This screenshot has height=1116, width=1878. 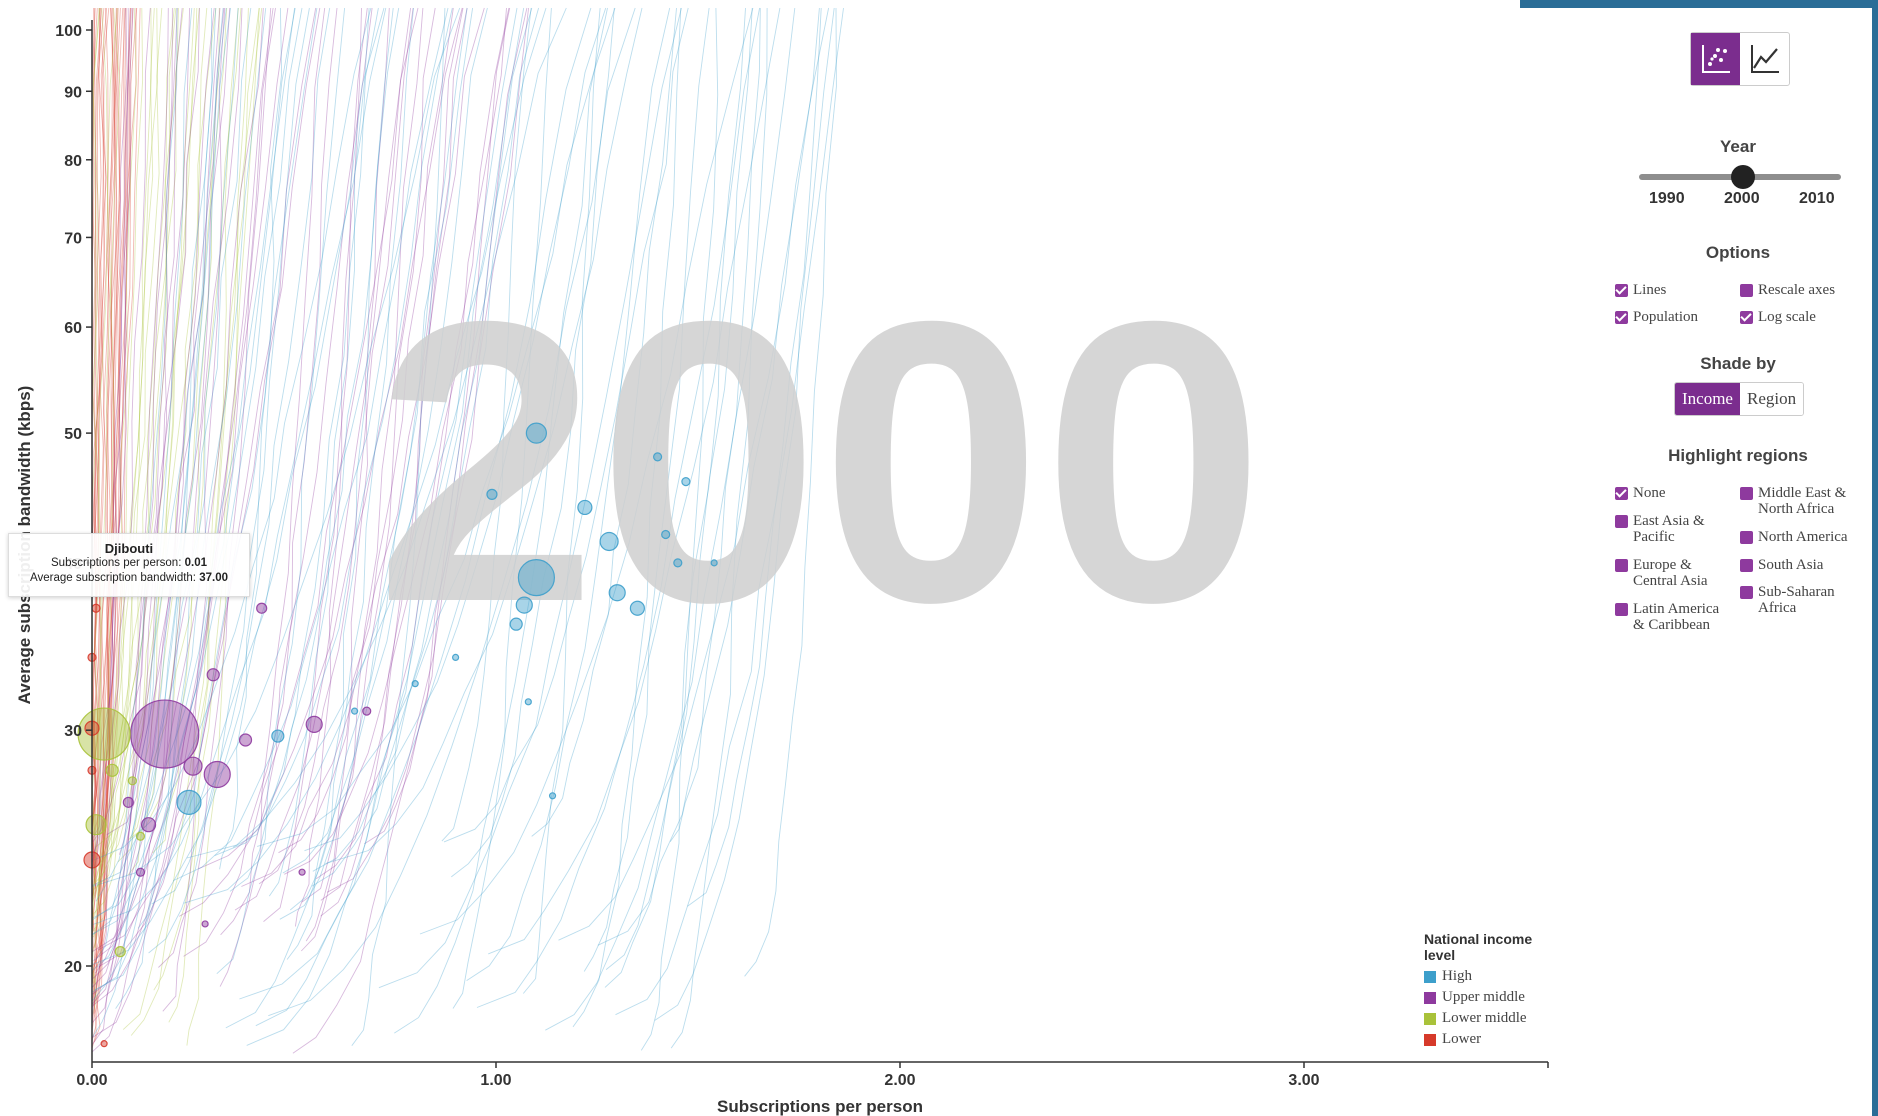 What do you see at coordinates (1743, 177) in the screenshot?
I see `year-slider-thumb` at bounding box center [1743, 177].